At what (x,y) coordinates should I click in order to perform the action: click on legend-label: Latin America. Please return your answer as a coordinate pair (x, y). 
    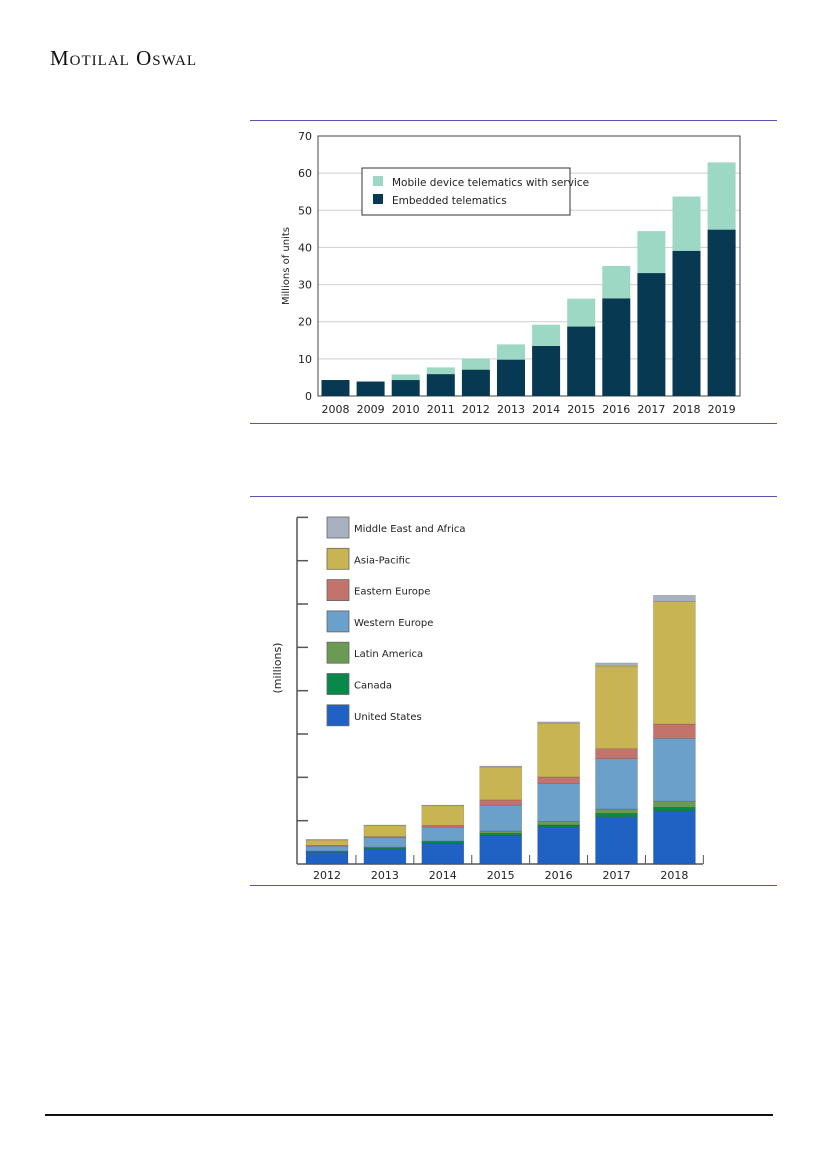
    Looking at the image, I should click on (388, 654).